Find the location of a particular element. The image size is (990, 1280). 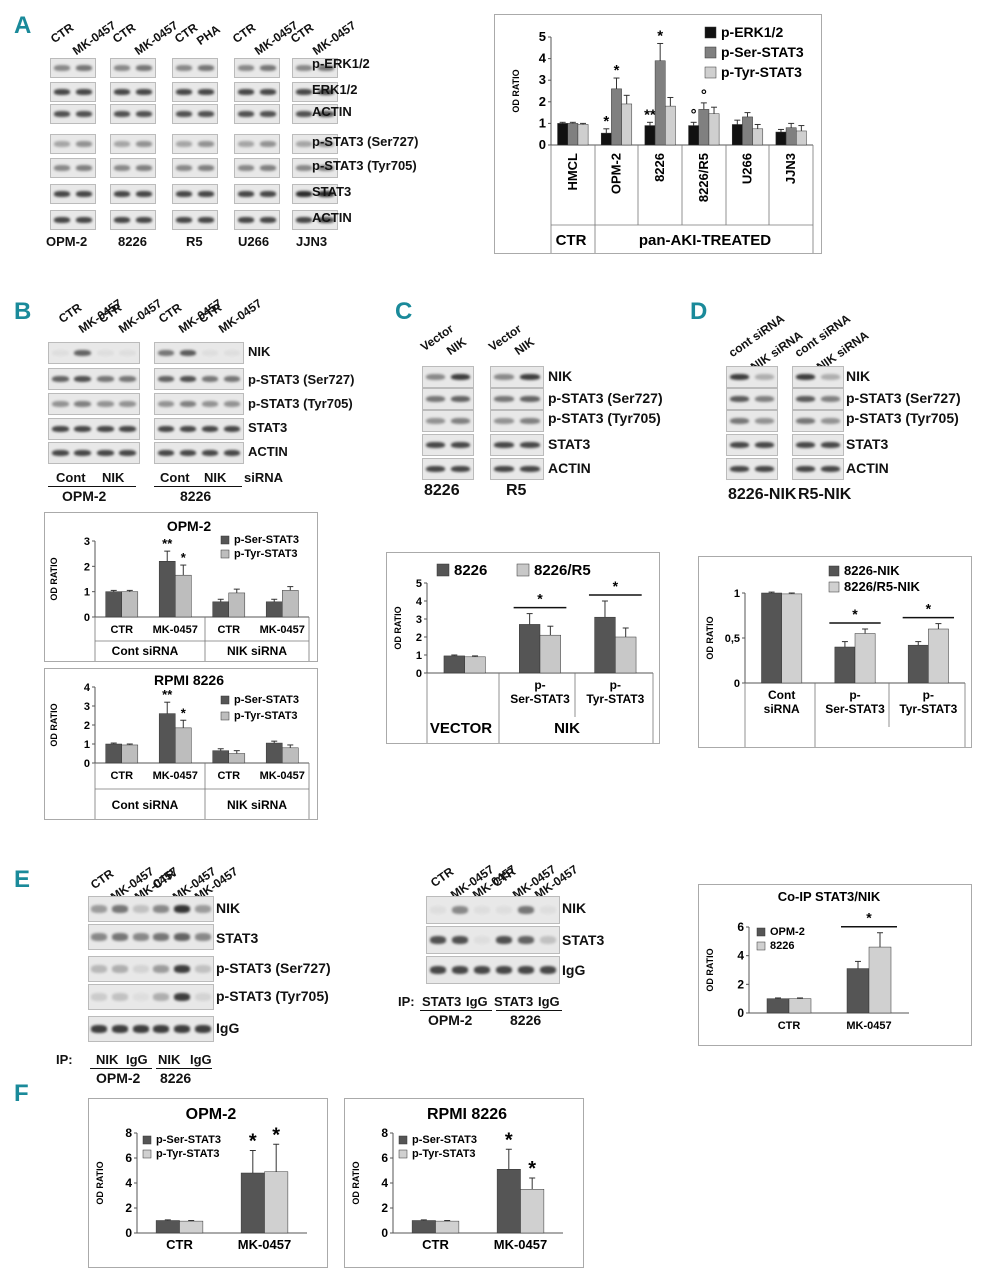

blot-label: ACTIN is located at coordinates (867, 468).